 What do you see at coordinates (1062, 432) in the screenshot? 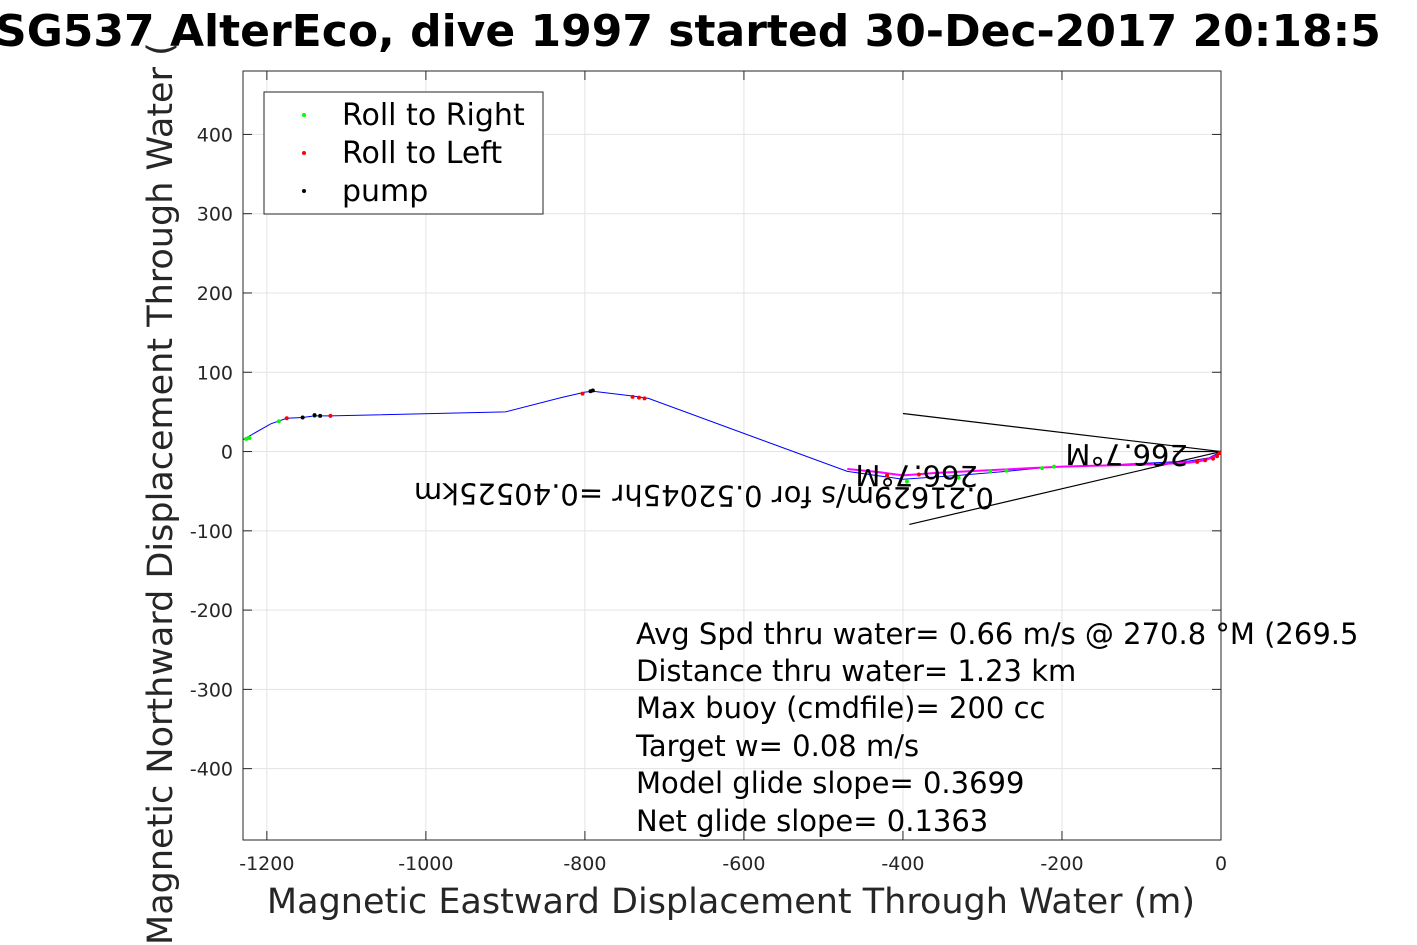
I see `current-vector-line` at bounding box center [1062, 432].